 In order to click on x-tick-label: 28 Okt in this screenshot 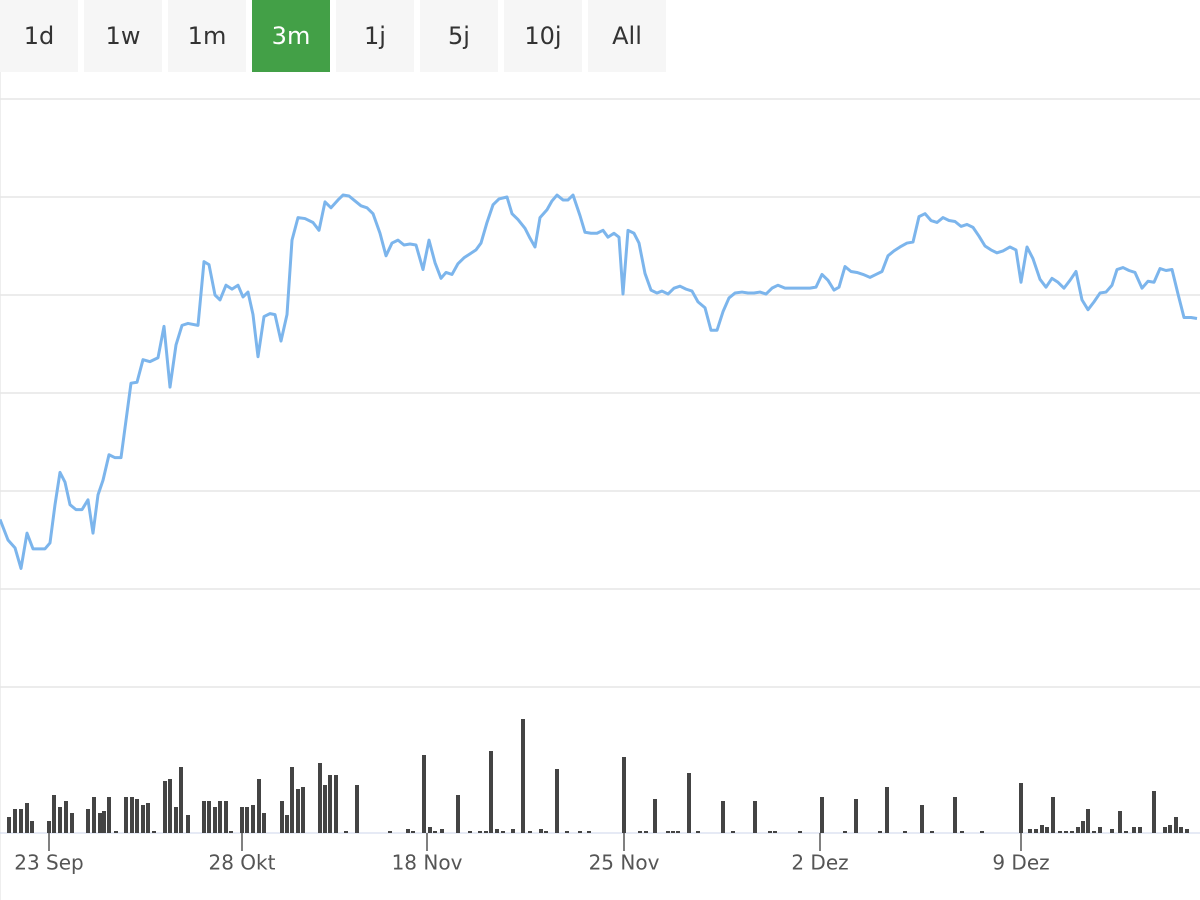, I will do `click(242, 863)`.